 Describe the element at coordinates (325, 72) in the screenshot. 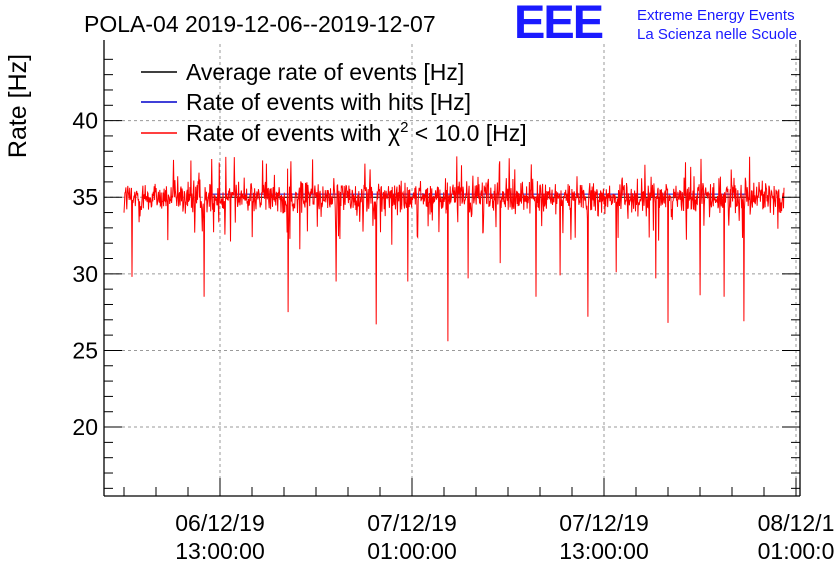

I see `legend-entry-label: Average rate of events [Hz]` at that location.